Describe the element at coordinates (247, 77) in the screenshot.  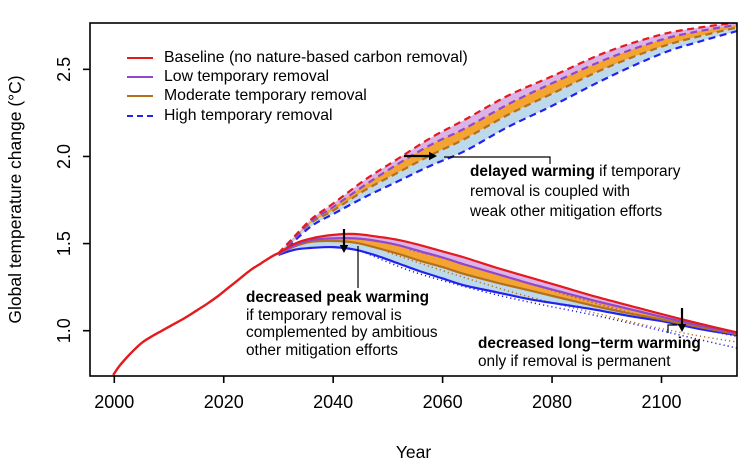
I see `legend-label: Low temporary removal` at that location.